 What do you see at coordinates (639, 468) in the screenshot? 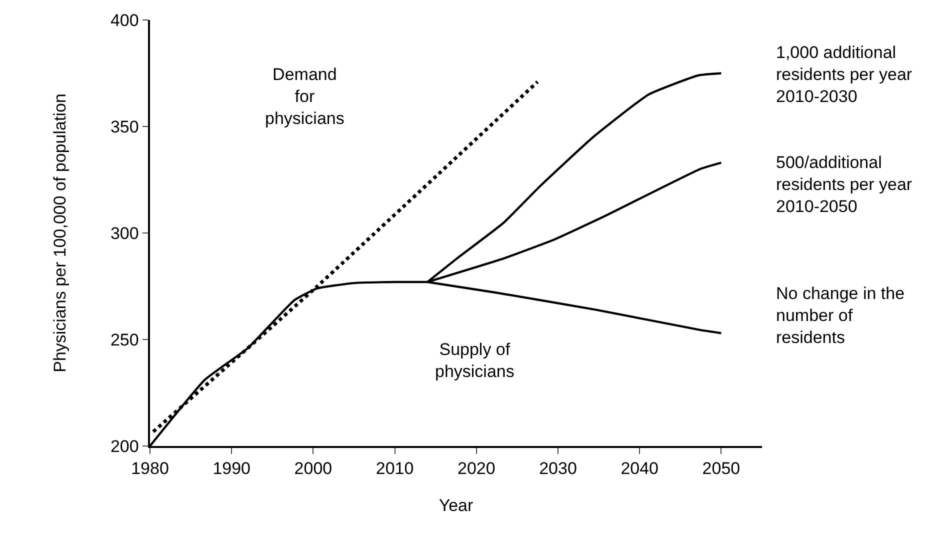
I see `x-tick-label: 2040` at bounding box center [639, 468].